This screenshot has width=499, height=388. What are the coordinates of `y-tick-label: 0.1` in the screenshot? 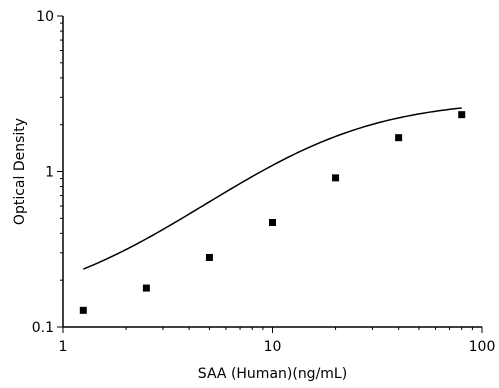 It's located at (43, 328).